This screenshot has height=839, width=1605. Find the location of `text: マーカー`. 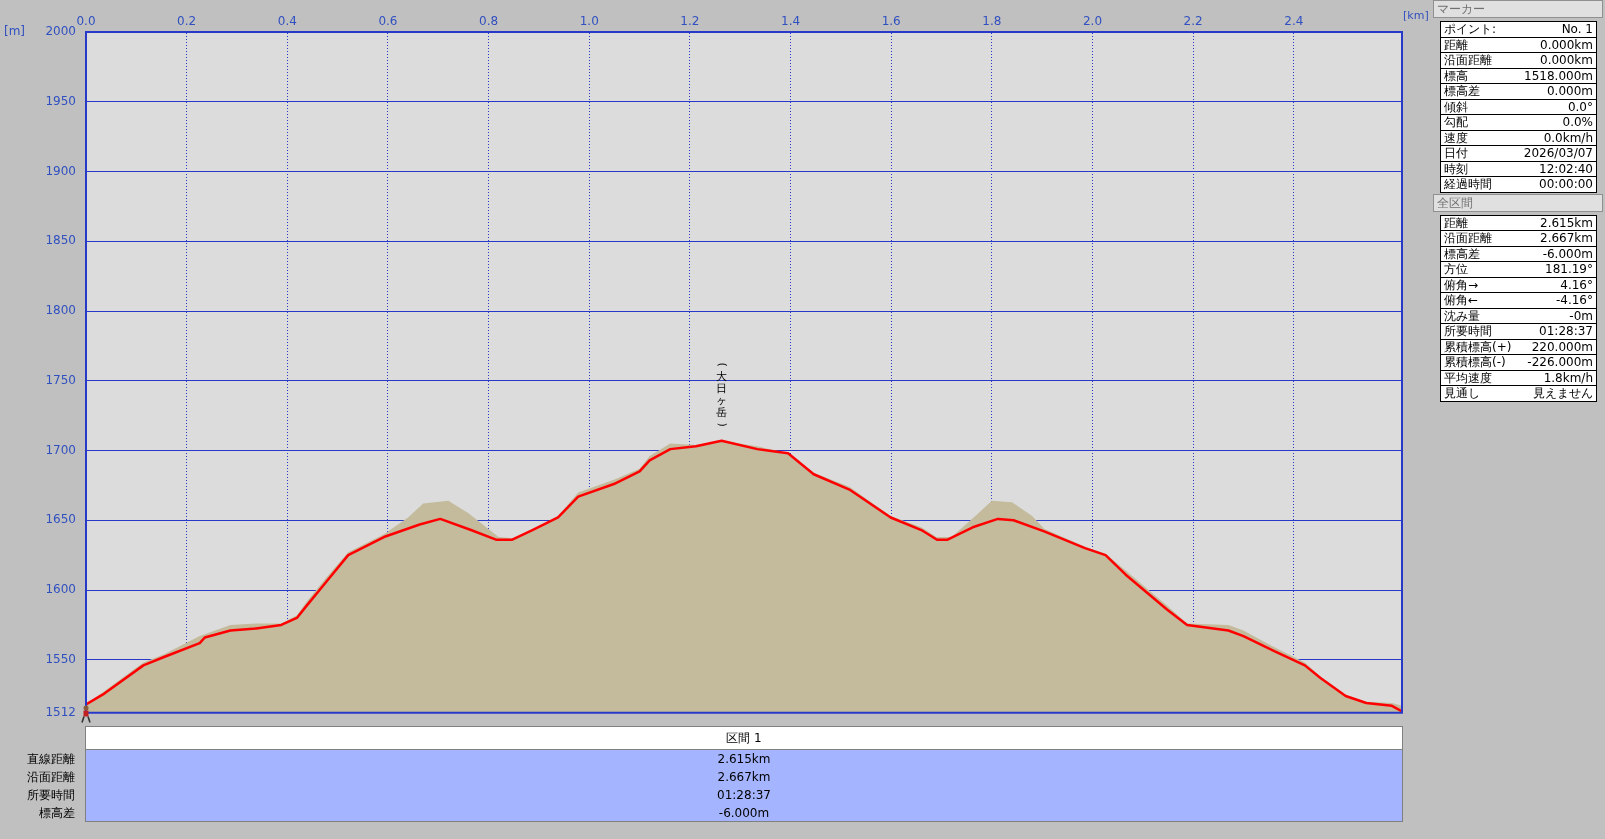

text: マーカー is located at coordinates (1518, 9).